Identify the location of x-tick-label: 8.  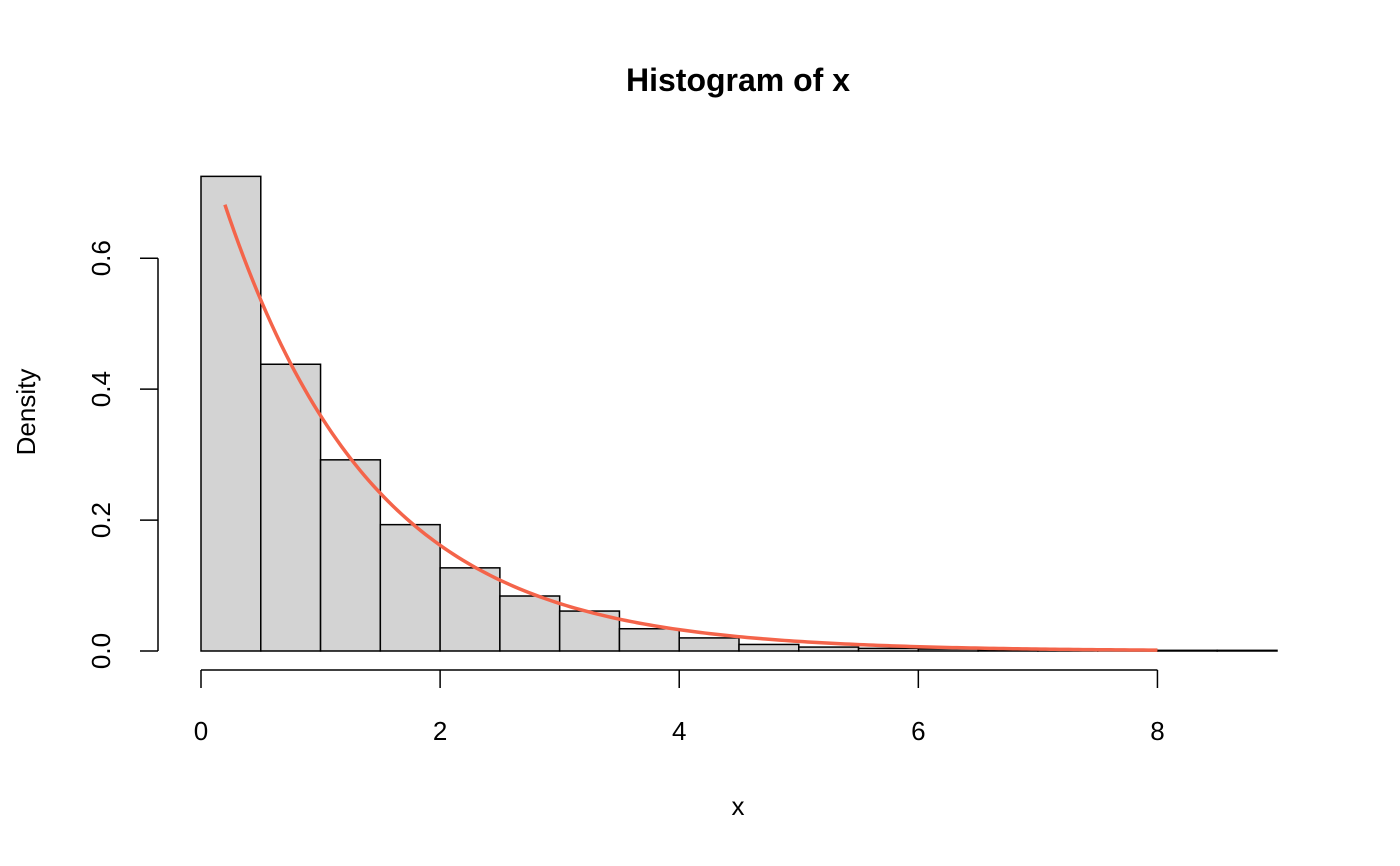
(1157, 731).